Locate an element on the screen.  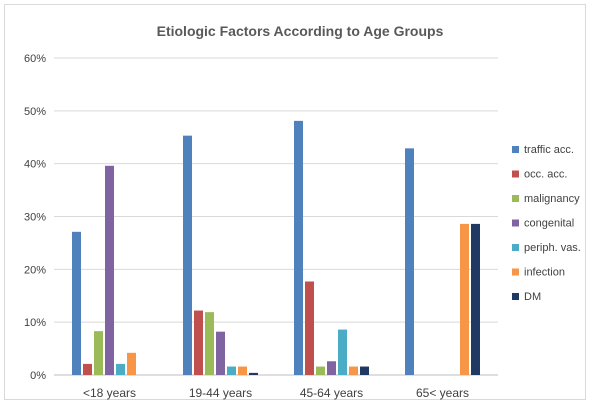
x-category-label: <18 years is located at coordinates (109, 393).